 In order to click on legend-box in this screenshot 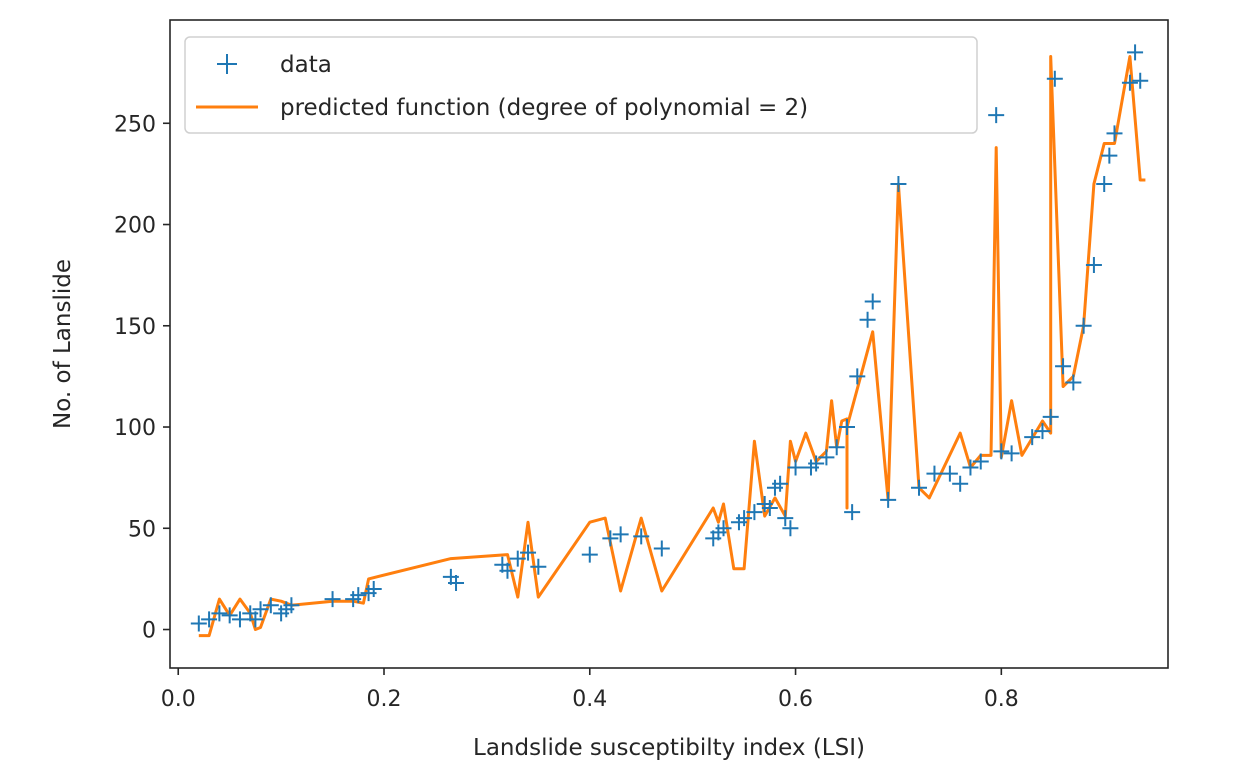, I will do `click(581, 85)`.